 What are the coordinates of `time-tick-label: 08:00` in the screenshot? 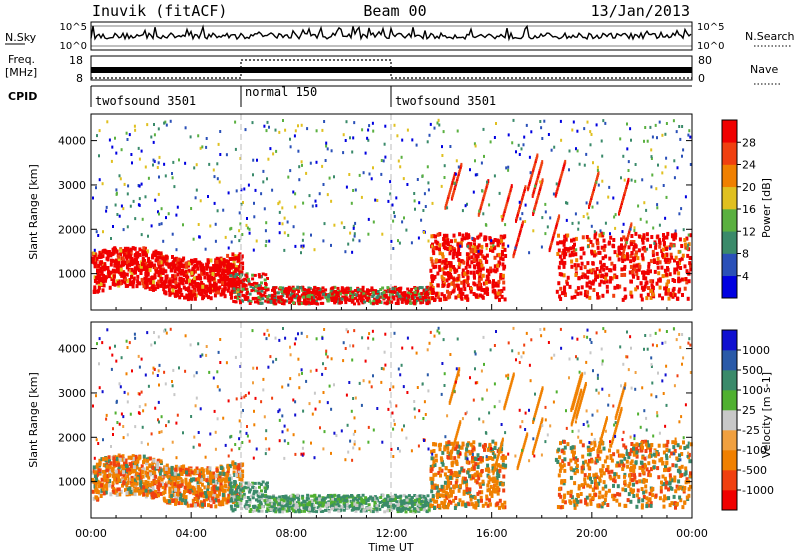 It's located at (291, 533).